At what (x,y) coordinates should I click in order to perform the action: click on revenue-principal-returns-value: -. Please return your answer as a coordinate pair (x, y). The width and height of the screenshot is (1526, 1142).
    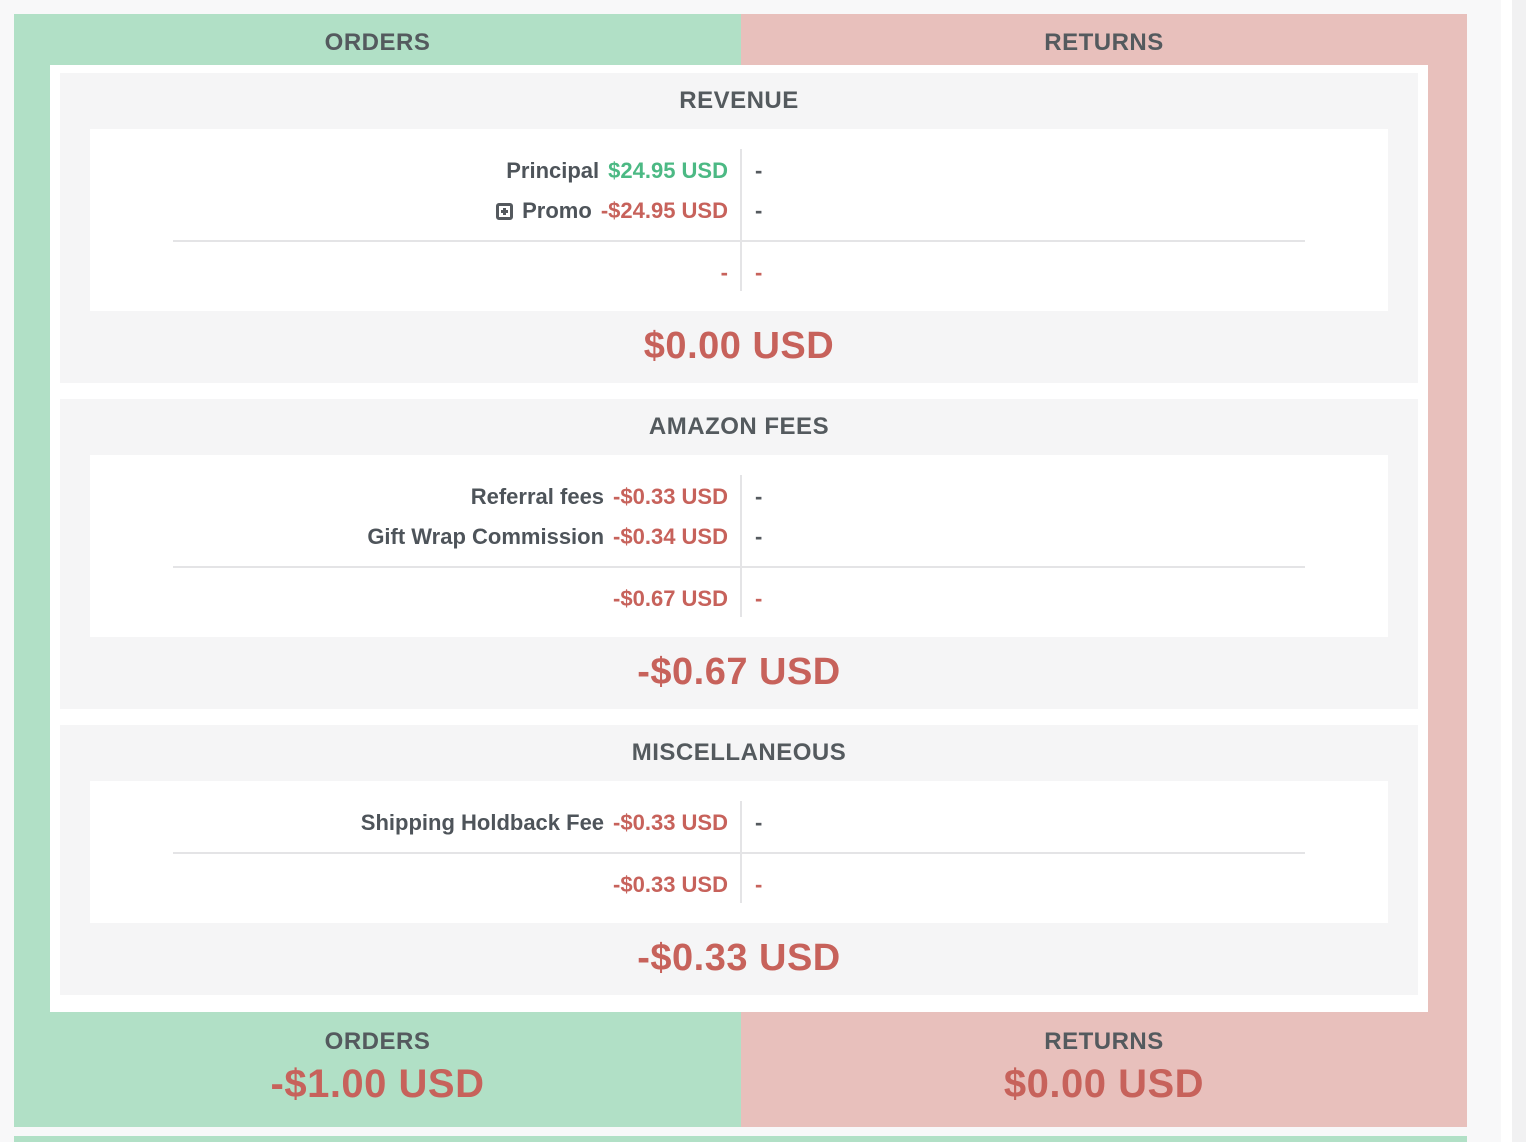
    Looking at the image, I should click on (759, 170).